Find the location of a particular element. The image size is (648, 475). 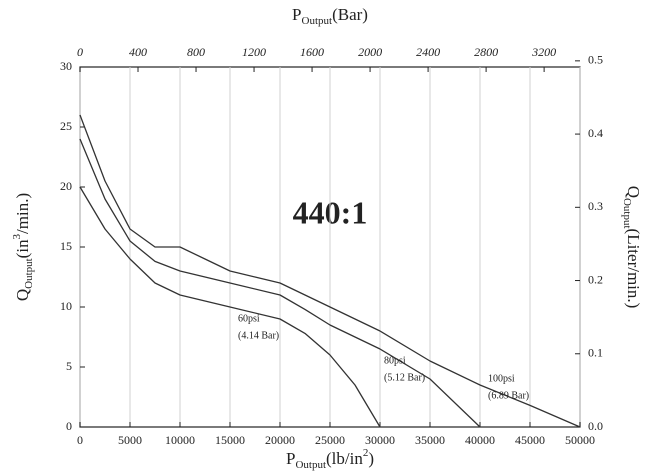

t: /min.) is located at coordinates (22, 213).